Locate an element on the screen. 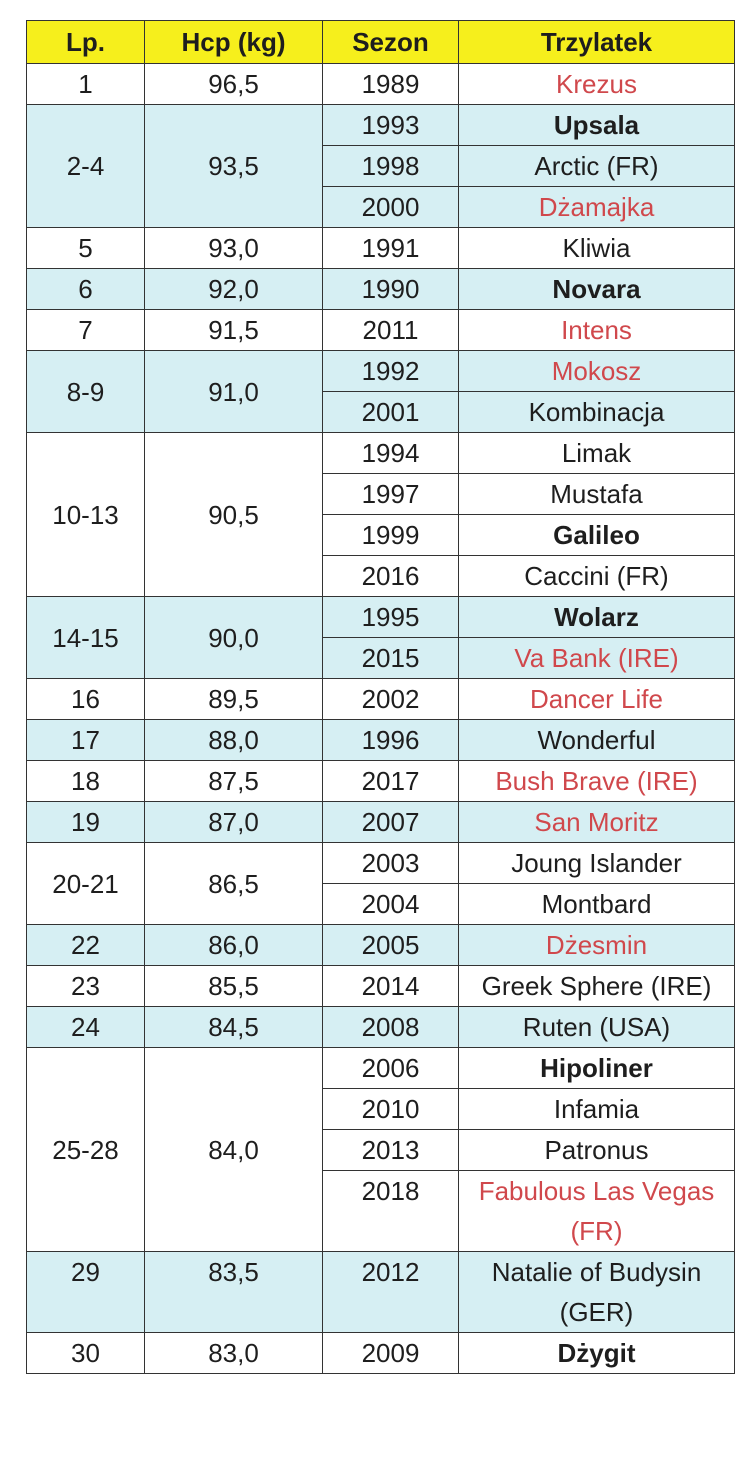  table-row: 1999 Galileo is located at coordinates (381, 535).